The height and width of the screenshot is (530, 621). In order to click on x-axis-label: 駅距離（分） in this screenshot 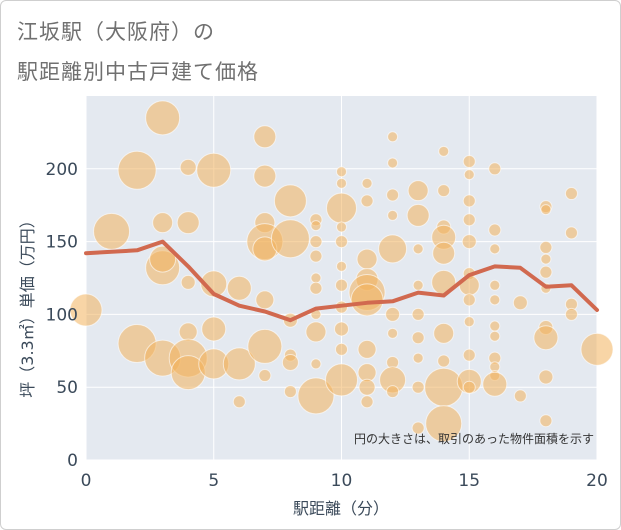, I will do `click(341, 508)`.